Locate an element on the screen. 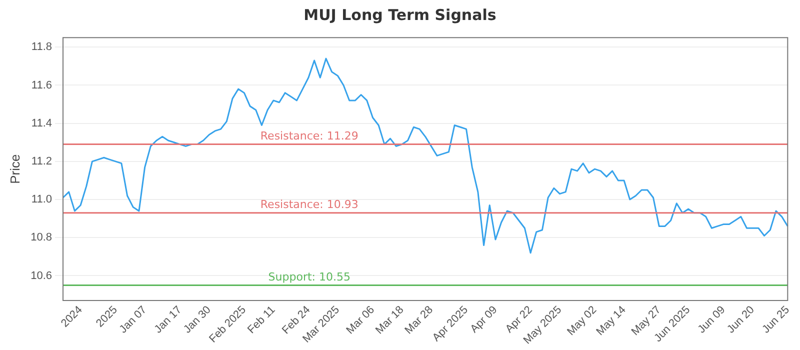  ref-line-label: Support: 10.55 is located at coordinates (309, 277).